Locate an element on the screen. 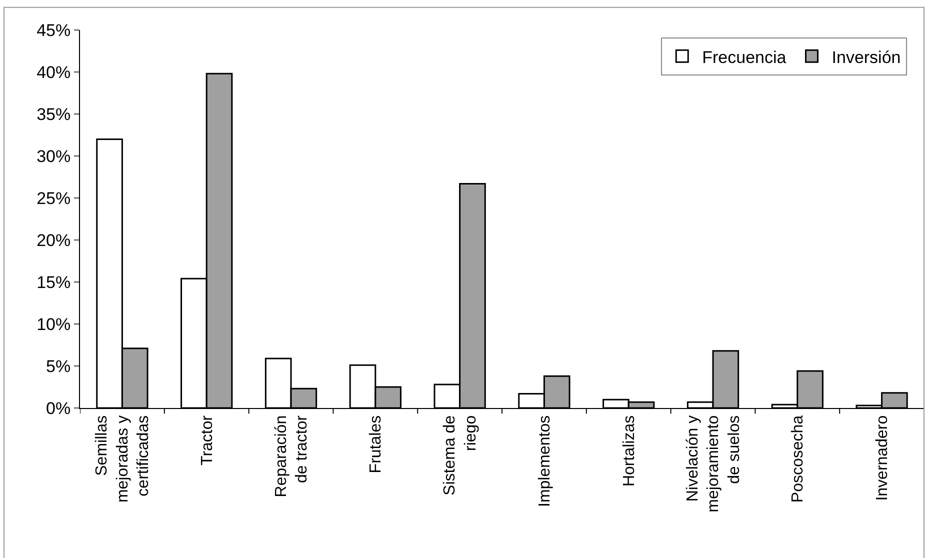 This screenshot has width=934, height=558. y-tick-label: 25% is located at coordinates (53, 198).